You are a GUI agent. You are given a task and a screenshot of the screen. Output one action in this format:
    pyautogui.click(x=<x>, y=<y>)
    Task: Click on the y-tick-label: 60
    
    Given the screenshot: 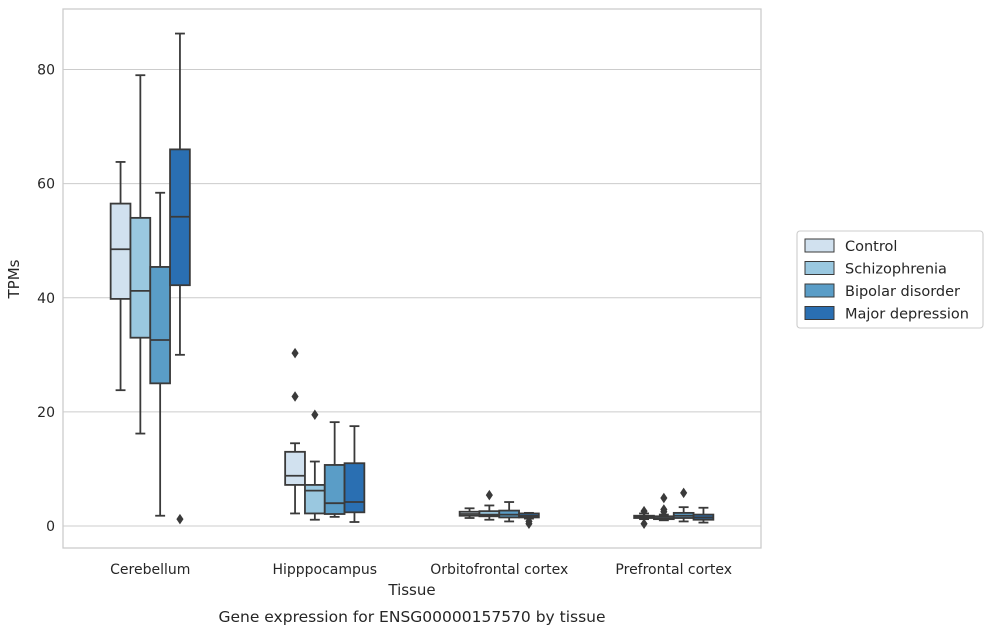 What is the action you would take?
    pyautogui.click(x=46, y=185)
    